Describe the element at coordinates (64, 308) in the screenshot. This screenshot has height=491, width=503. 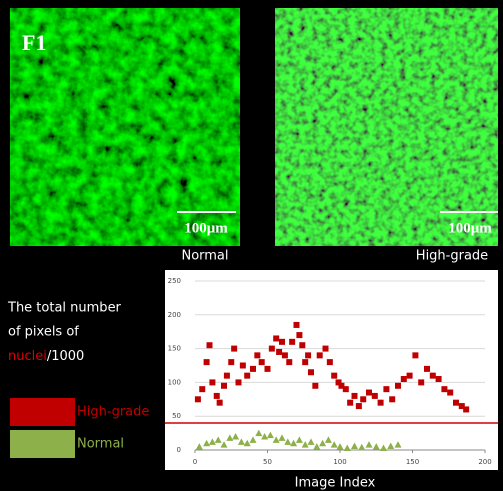
I see `y-label: The total number` at that location.